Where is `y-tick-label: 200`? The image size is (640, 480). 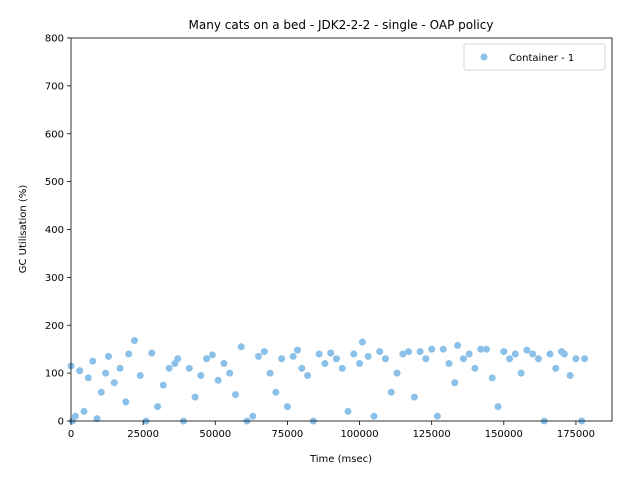 y-tick-label: 200 is located at coordinates (54, 326).